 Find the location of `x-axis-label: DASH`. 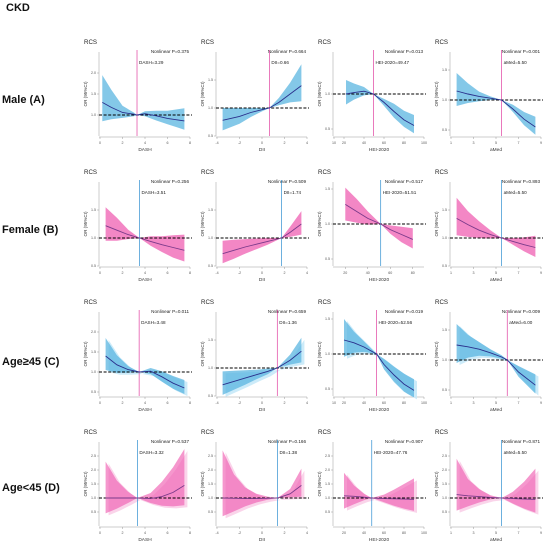

x-axis-label: DASH is located at coordinates (145, 150).